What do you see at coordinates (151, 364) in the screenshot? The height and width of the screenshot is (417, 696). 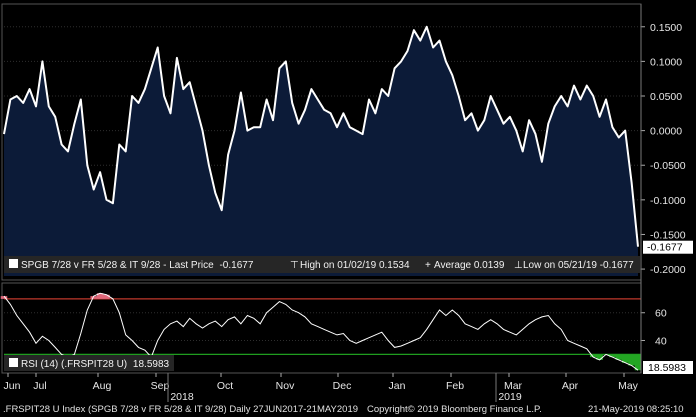 I see `legend-rsi-last: 18.5983` at bounding box center [151, 364].